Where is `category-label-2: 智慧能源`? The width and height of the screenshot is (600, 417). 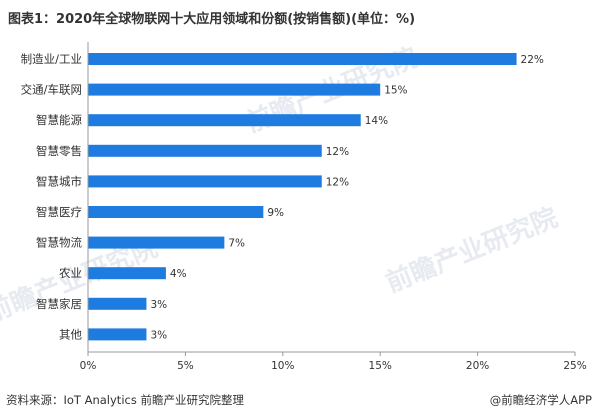 category-label-2: 智慧能源 is located at coordinates (59, 120).